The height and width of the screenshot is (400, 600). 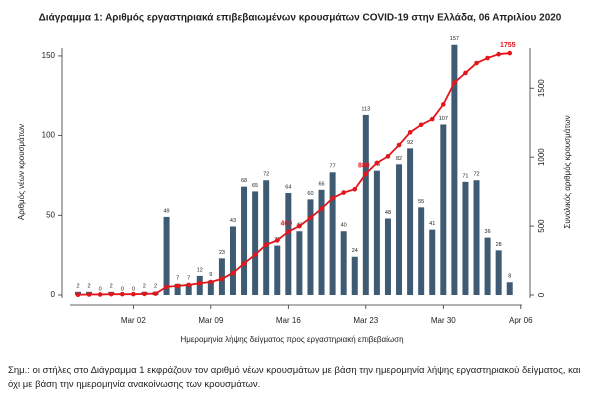 What do you see at coordinates (443, 320) in the screenshot?
I see `x-tick-label: Mar 30` at bounding box center [443, 320].